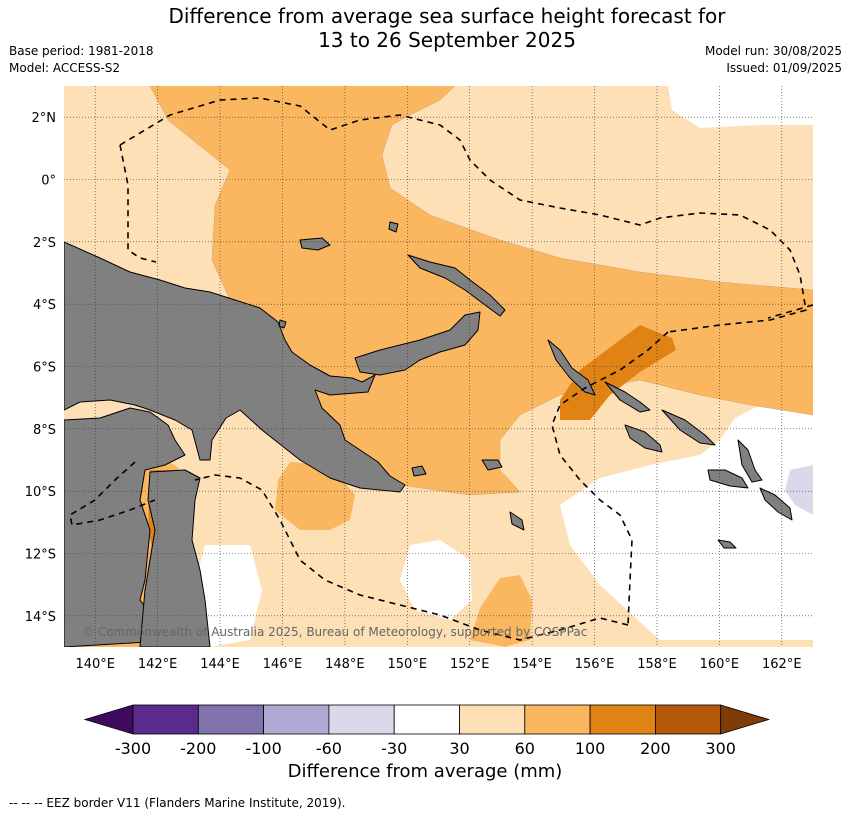  I want to click on longitude-tick-label: 158°E, so click(657, 664).